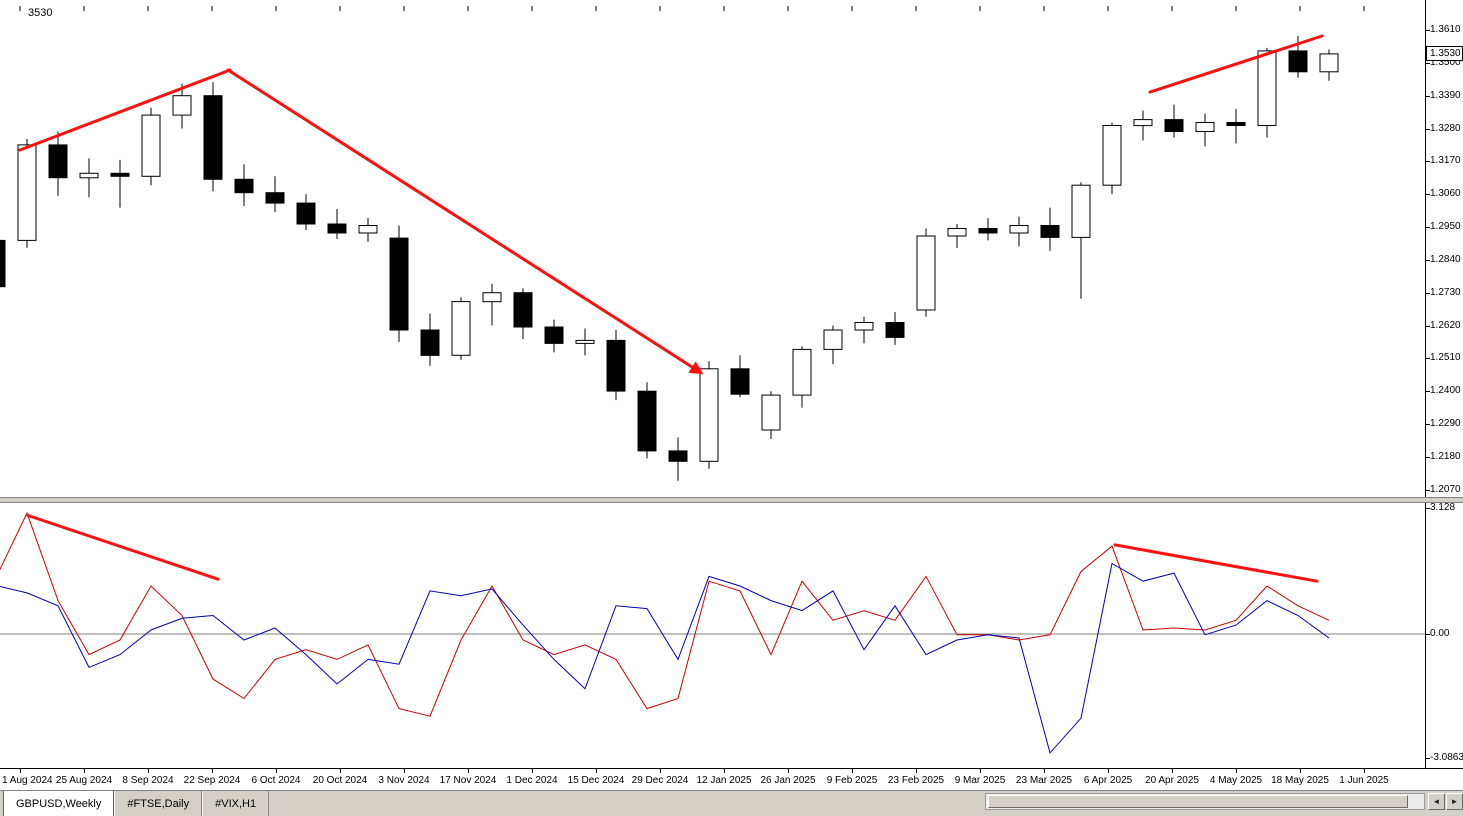  What do you see at coordinates (40, 13) in the screenshot?
I see `price-readout: 3530` at bounding box center [40, 13].